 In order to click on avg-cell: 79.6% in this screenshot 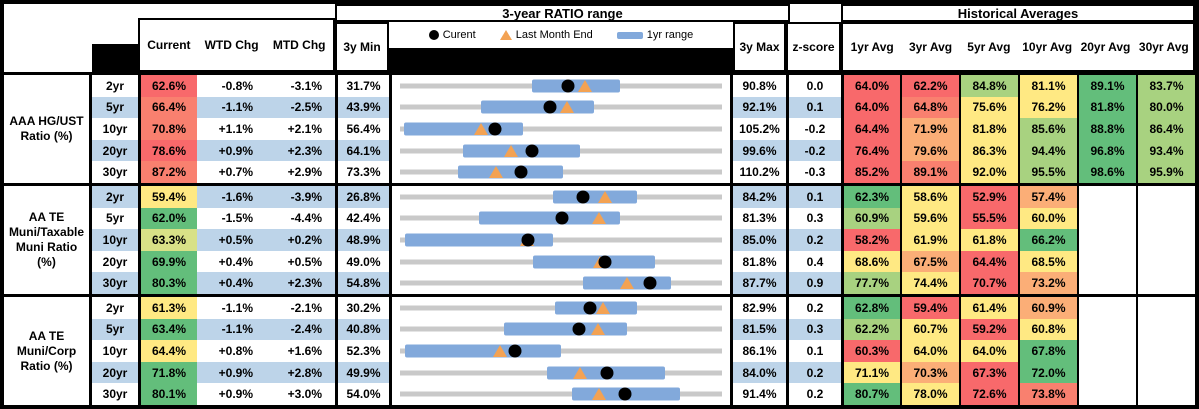, I will do `click(929, 150)`.